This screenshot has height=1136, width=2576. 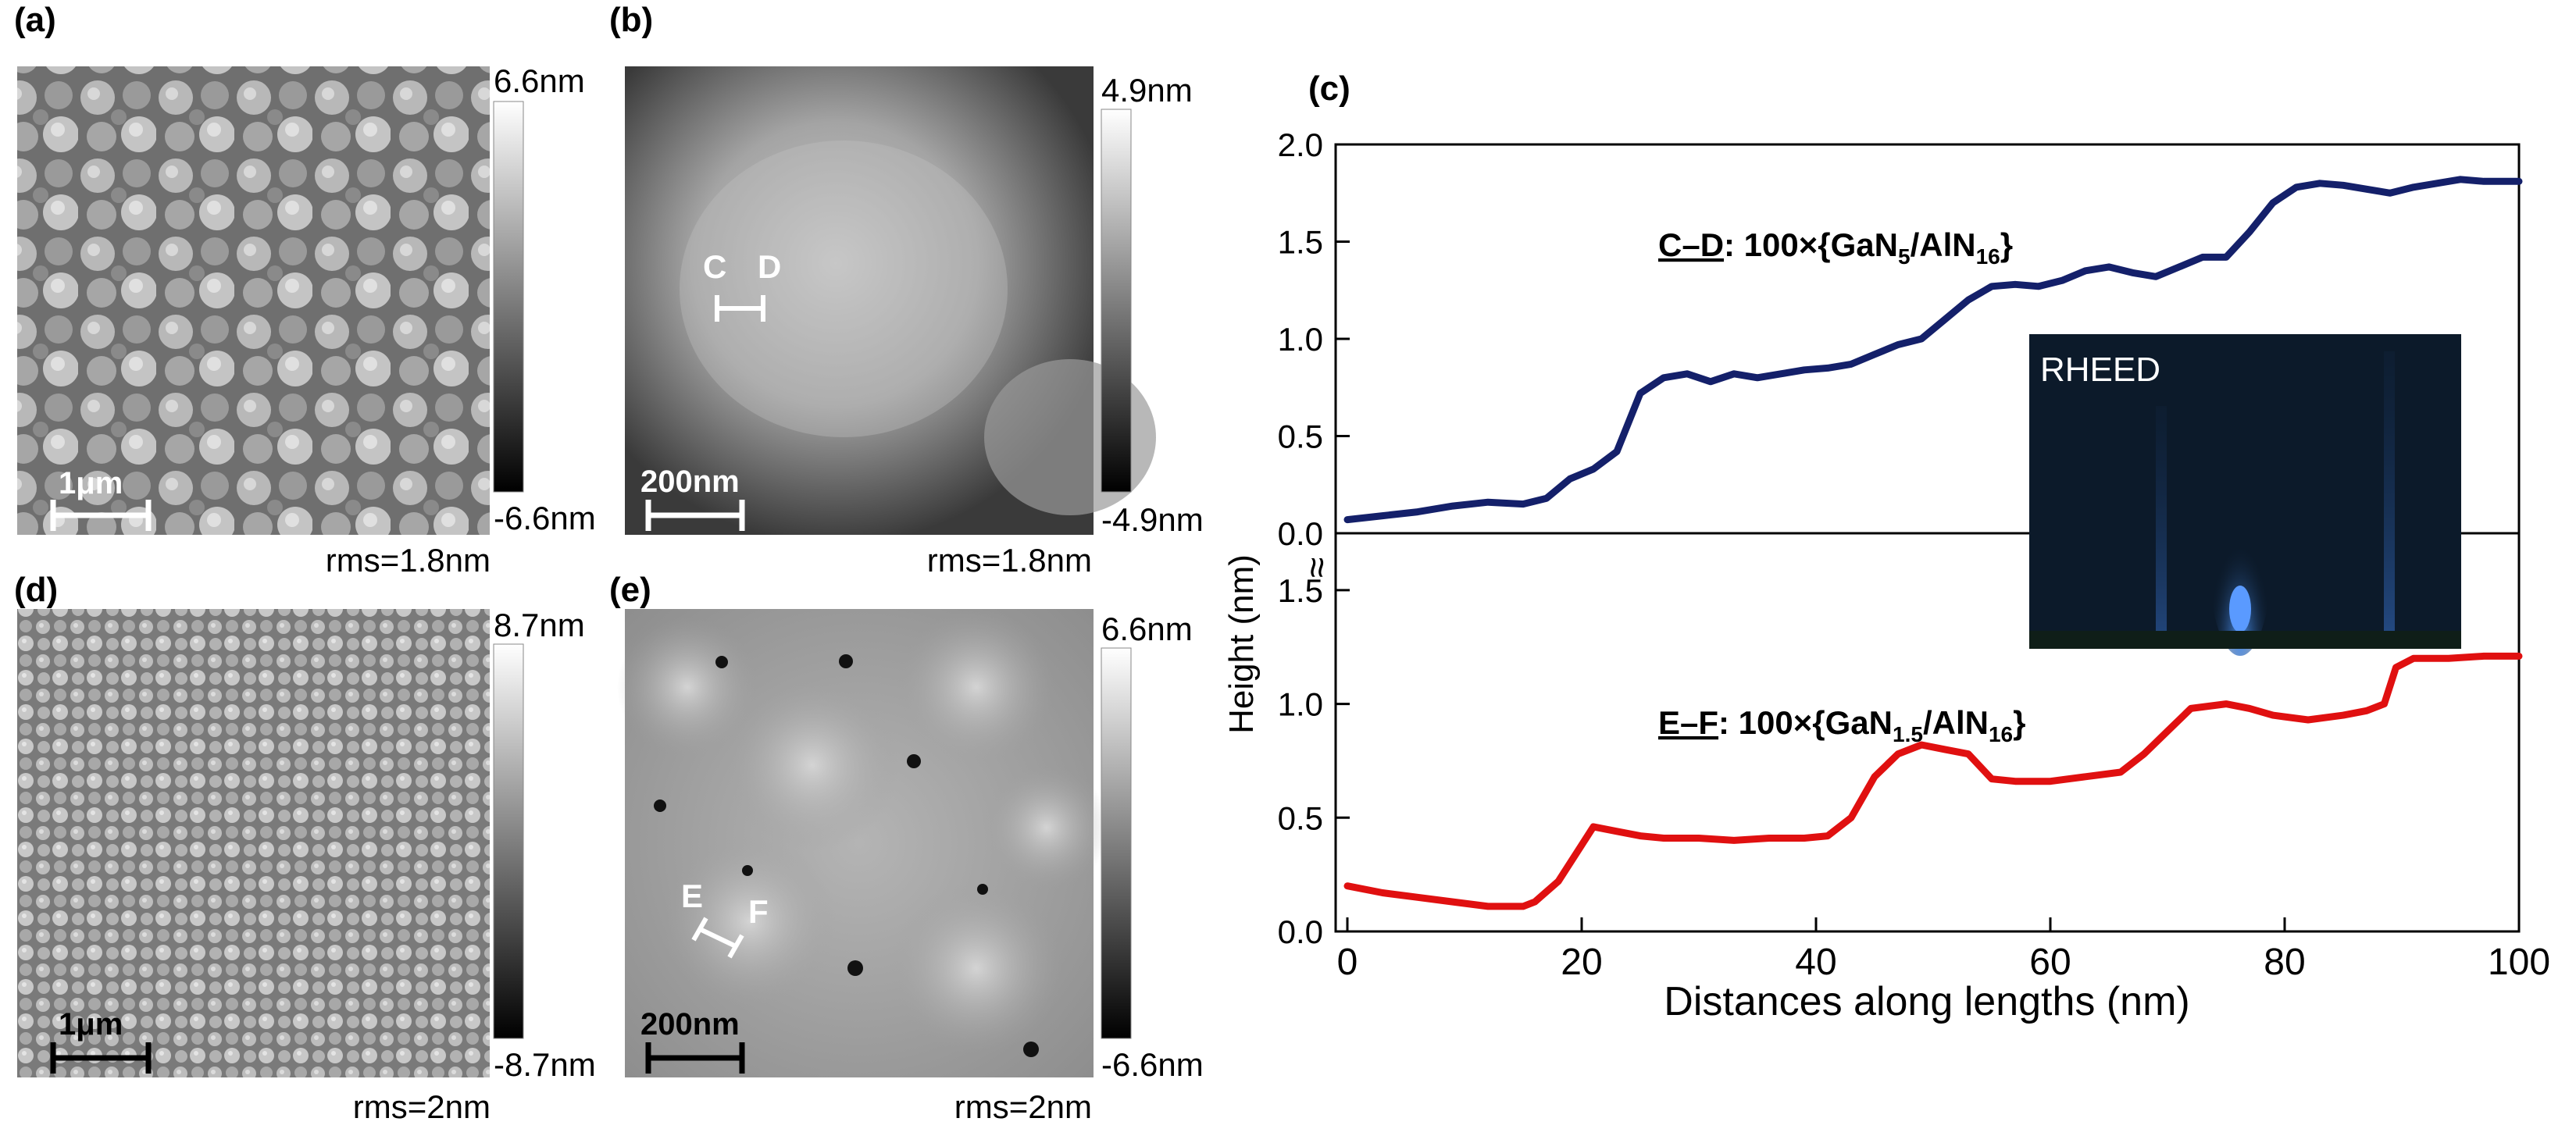 I want to click on panel-b-label: (b), so click(x=631, y=20).